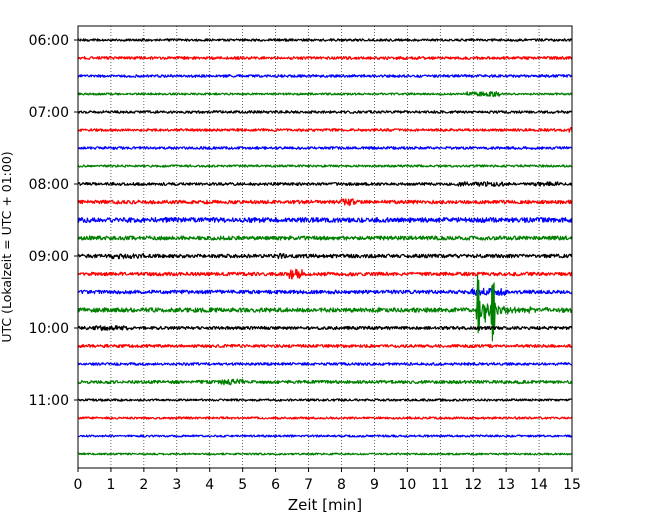 The image size is (650, 520). I want to click on x-tick-label: 12, so click(473, 485).